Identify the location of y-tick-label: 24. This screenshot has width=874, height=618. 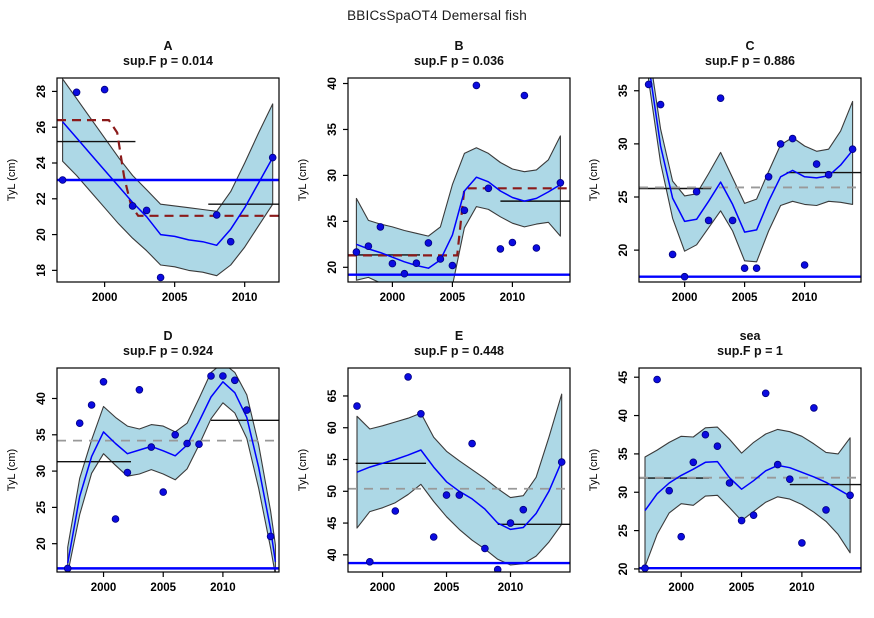
(42, 162).